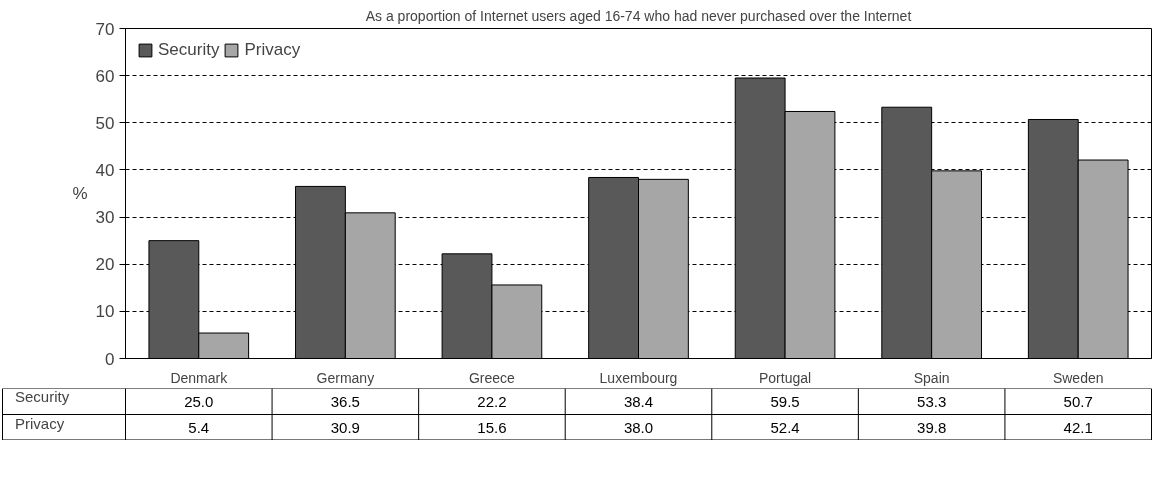  Describe the element at coordinates (492, 377) in the screenshot. I see `x-tick-label: Greece` at that location.